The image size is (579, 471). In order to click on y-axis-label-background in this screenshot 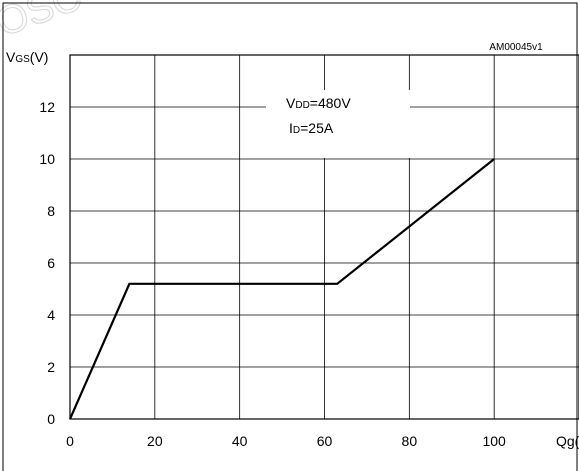, I will do `click(36, 56)`.